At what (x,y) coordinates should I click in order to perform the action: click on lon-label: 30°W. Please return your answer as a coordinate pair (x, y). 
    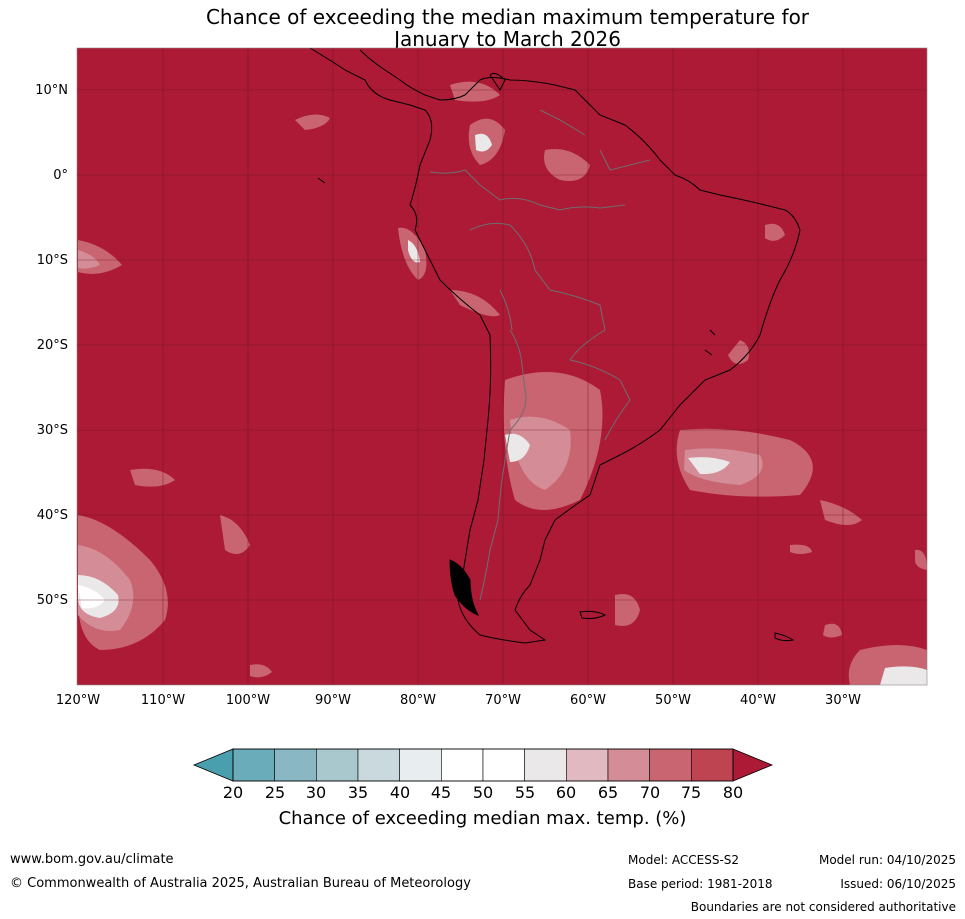
    Looking at the image, I should click on (843, 700).